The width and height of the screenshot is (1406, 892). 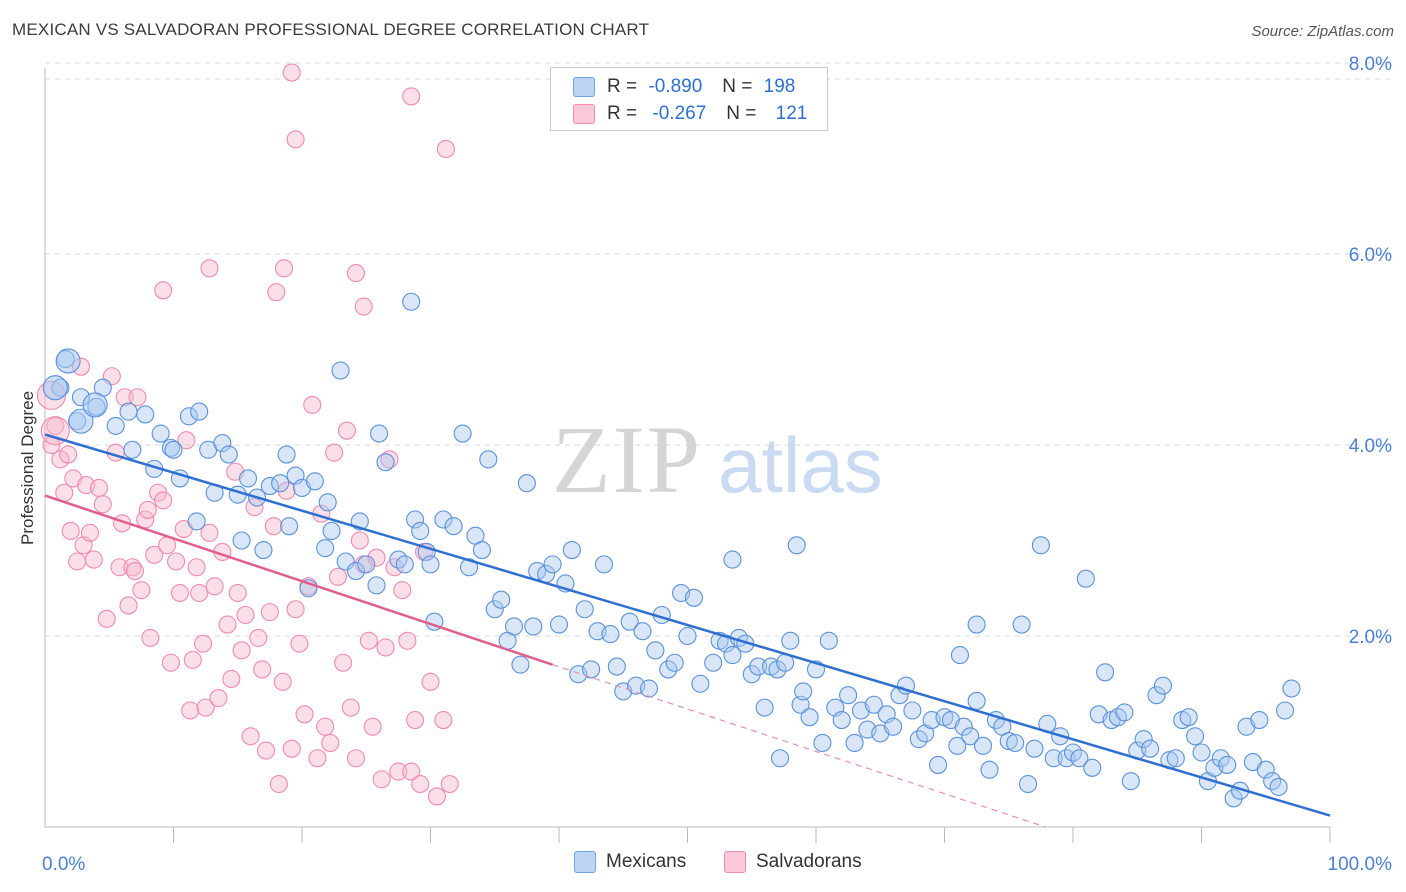 What do you see at coordinates (63, 864) in the screenshot?
I see `x-tick-label: 0.0%` at bounding box center [63, 864].